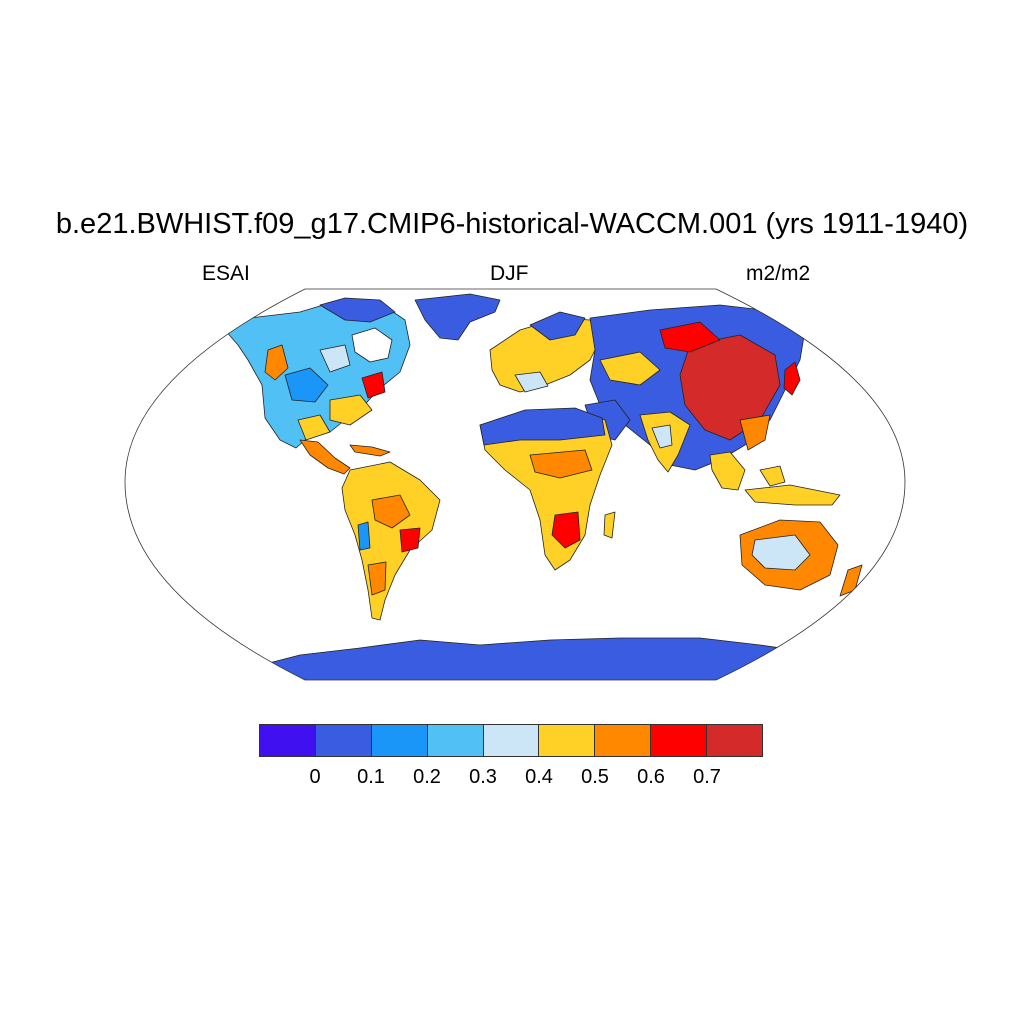 This screenshot has width=1024, height=1024. Describe the element at coordinates (851, 580) in the screenshot. I see `new-zealand` at that location.